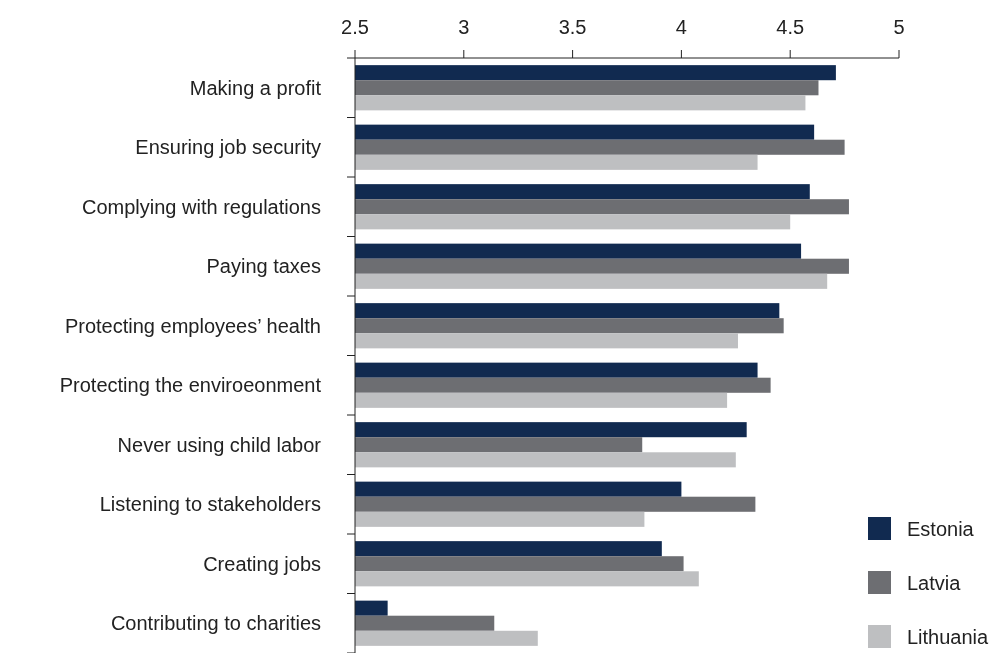  I want to click on x-tick-label: 3, so click(464, 27).